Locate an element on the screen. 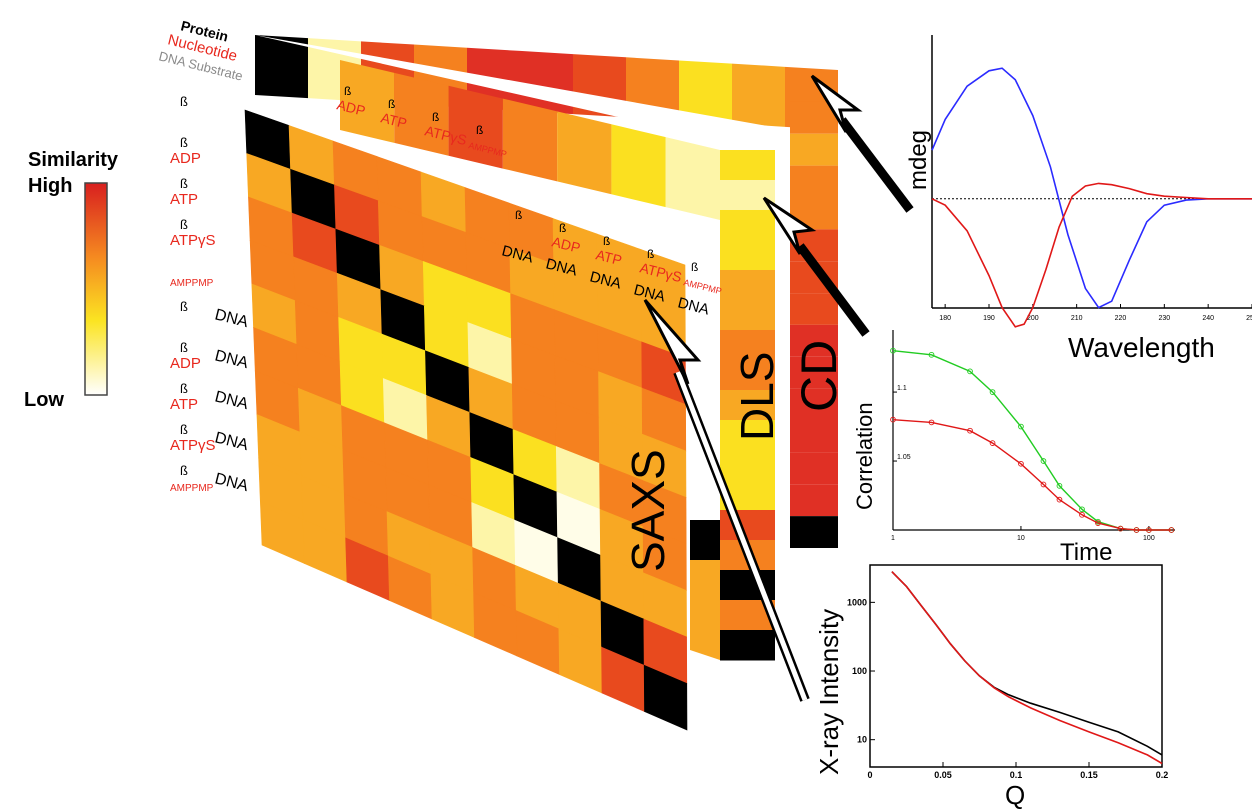  similarity-legend: Similarity High Low is located at coordinates (71, 280).